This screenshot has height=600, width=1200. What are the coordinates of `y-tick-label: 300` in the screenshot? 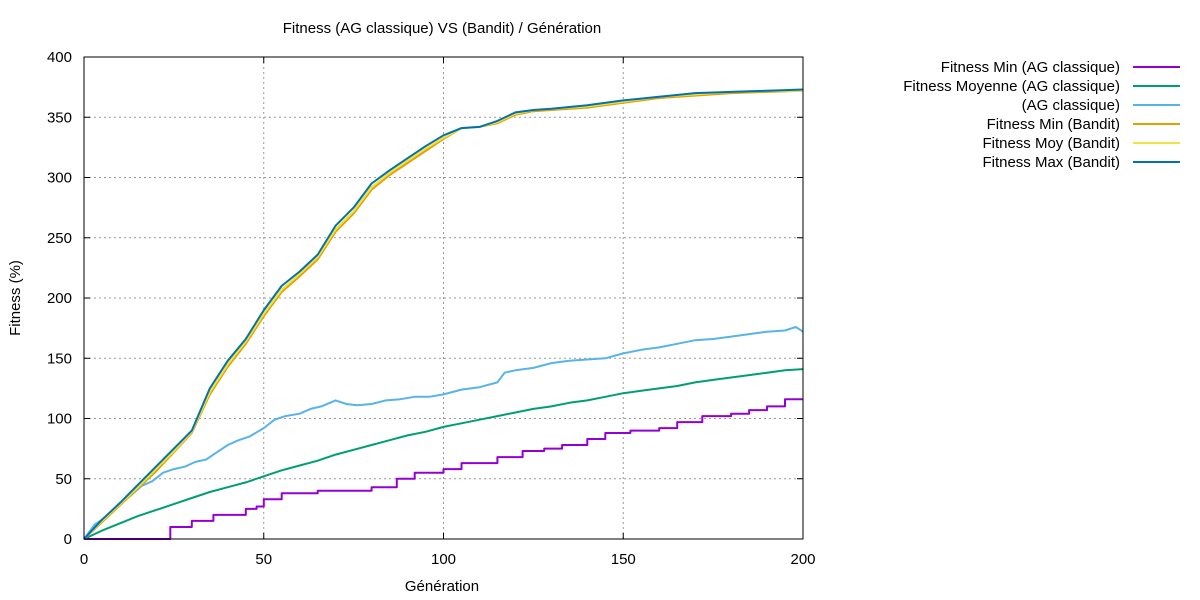 It's located at (59, 178).